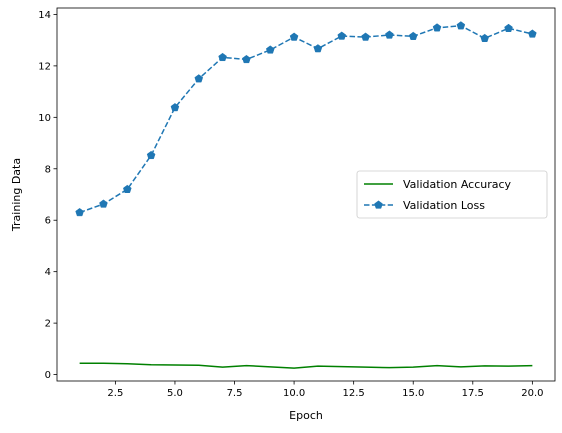 The width and height of the screenshot is (562, 433). Describe the element at coordinates (532, 393) in the screenshot. I see `x-tick-label: 20.0` at that location.